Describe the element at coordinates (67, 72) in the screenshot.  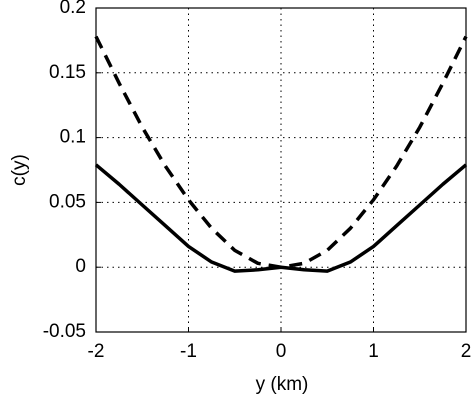
I see `y-tick-label: 0.15` at that location.